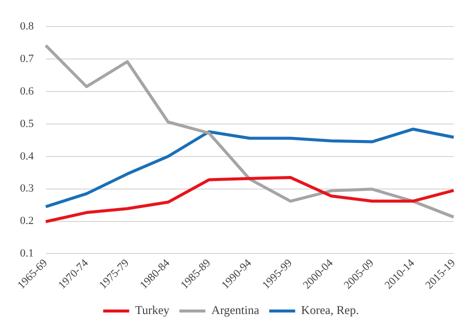 The height and width of the screenshot is (335, 474). What do you see at coordinates (27, 124) in the screenshot?
I see `y-tick-label: 0.5` at bounding box center [27, 124].